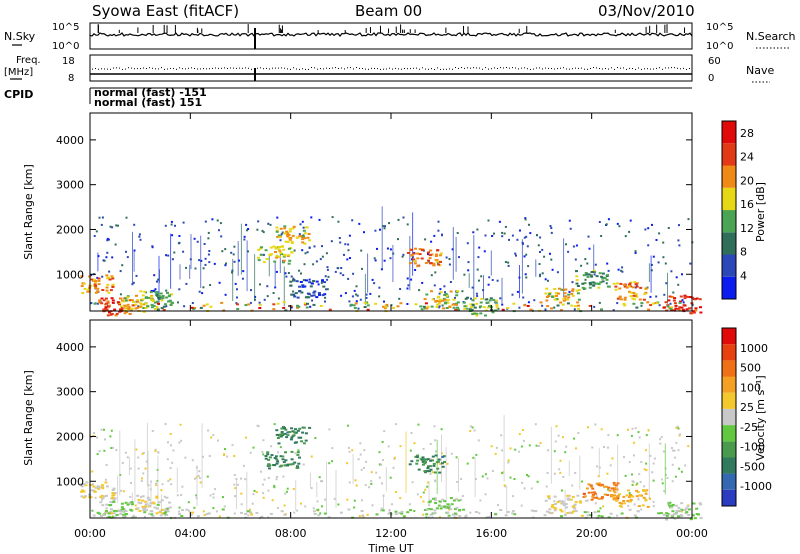 This screenshot has height=554, width=800. I want to click on cpid-line-2: normal (fast) 151, so click(148, 102).